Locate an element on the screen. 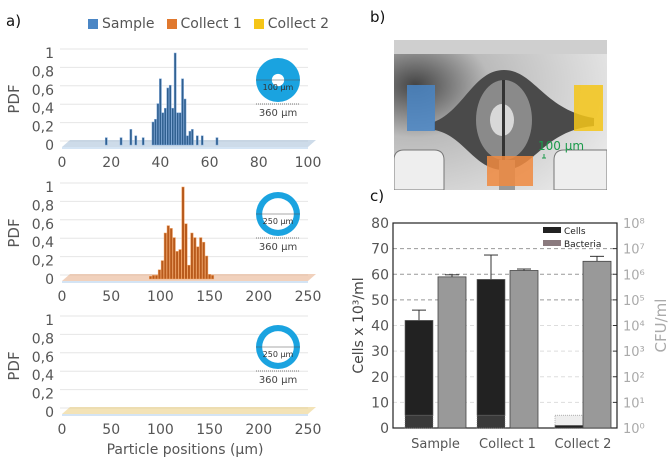  legend-item-collect-2: Collect 2 is located at coordinates (291, 24).